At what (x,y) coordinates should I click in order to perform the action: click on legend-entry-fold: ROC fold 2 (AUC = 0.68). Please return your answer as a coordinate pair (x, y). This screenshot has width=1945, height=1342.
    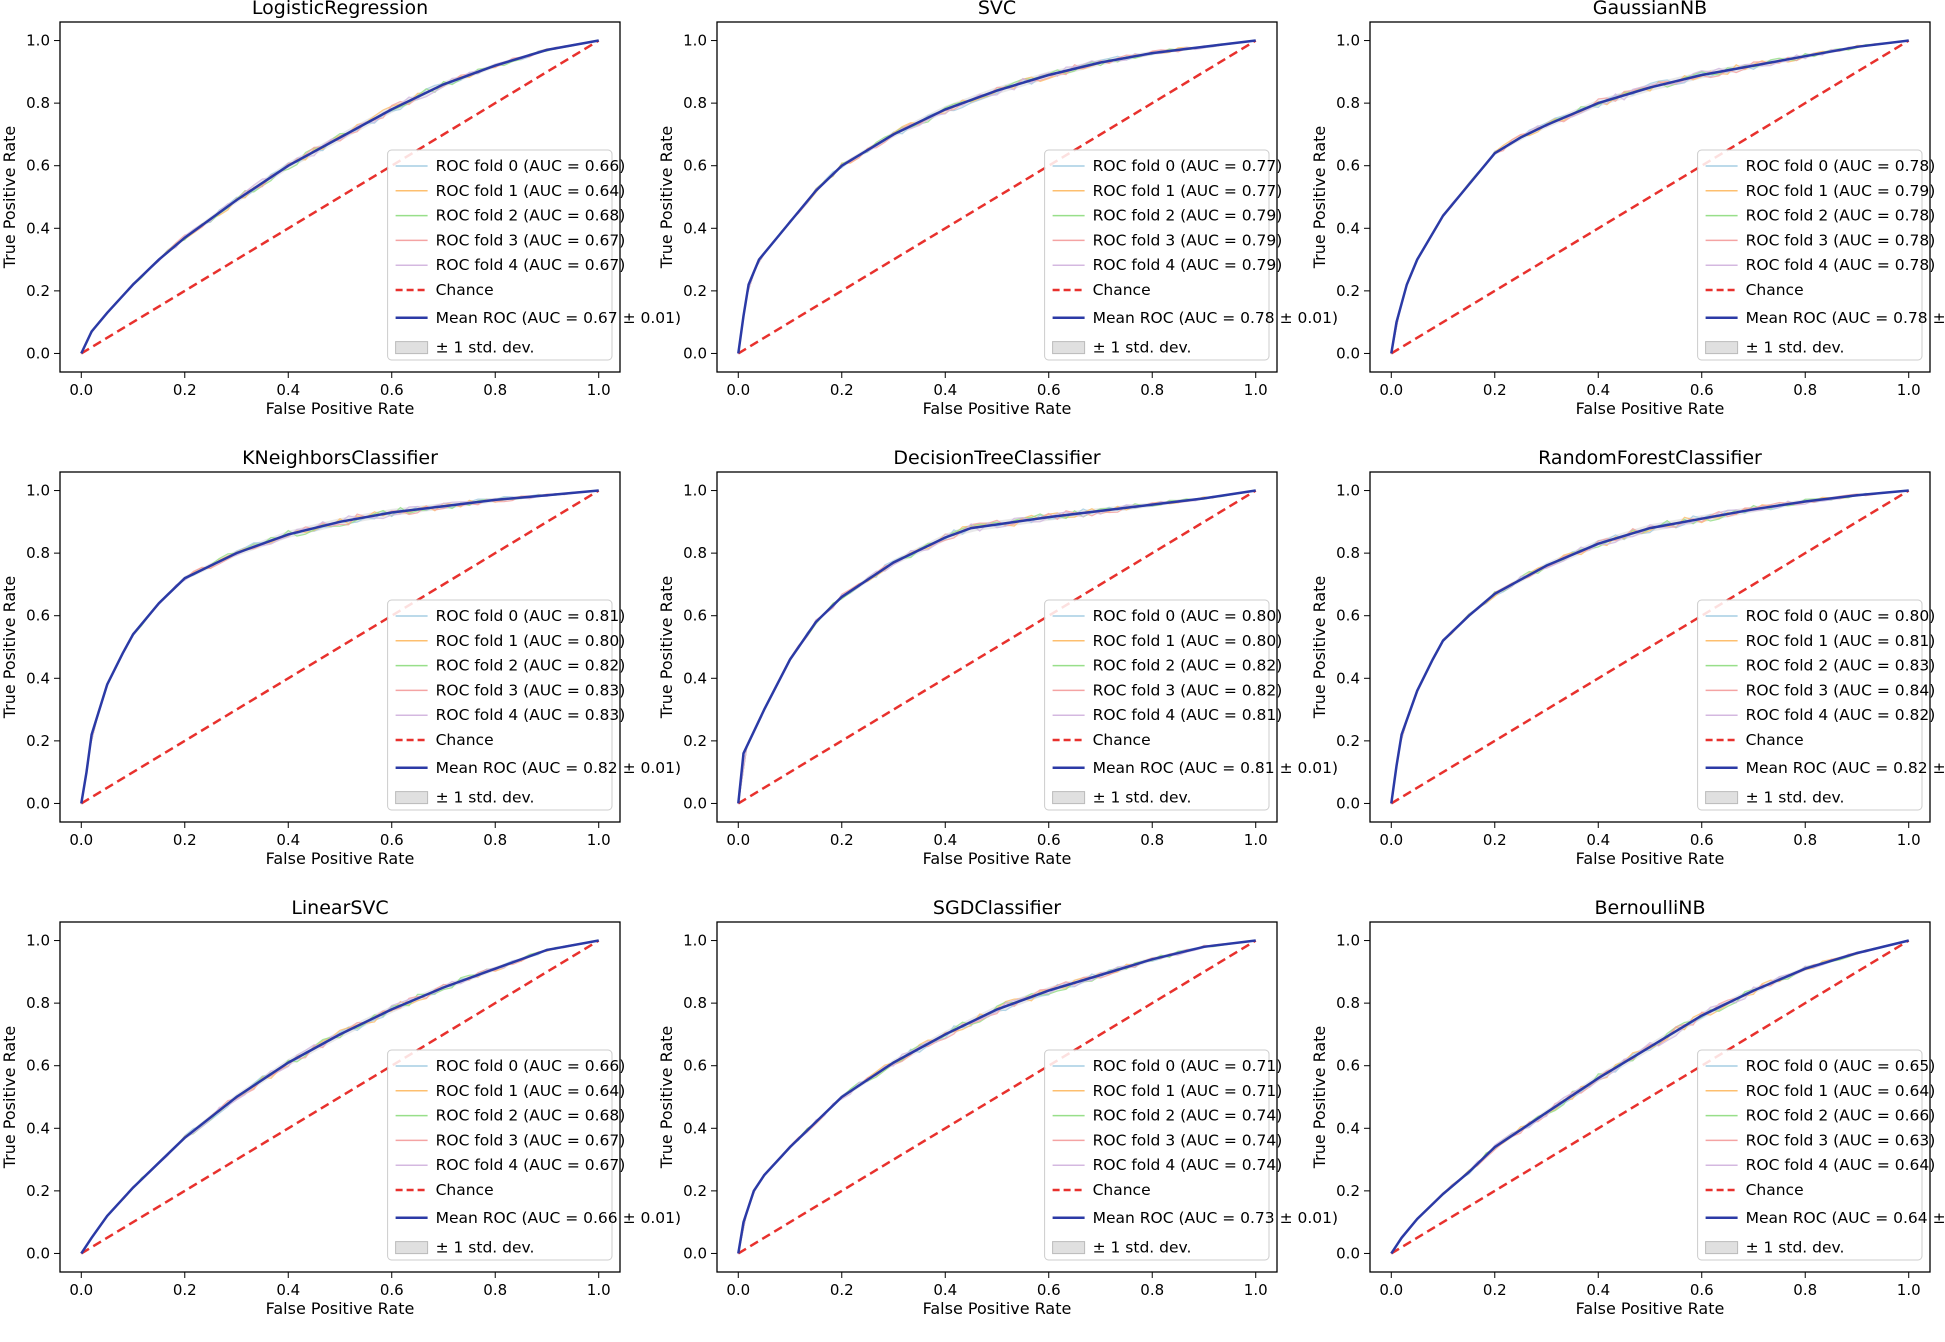
    Looking at the image, I should click on (531, 216).